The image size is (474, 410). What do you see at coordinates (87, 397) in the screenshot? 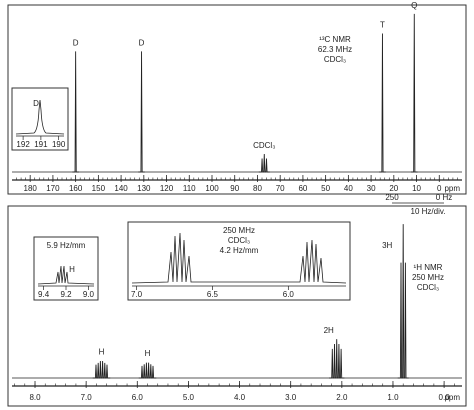
I see `x-tick-label: 7.0` at bounding box center [87, 397].